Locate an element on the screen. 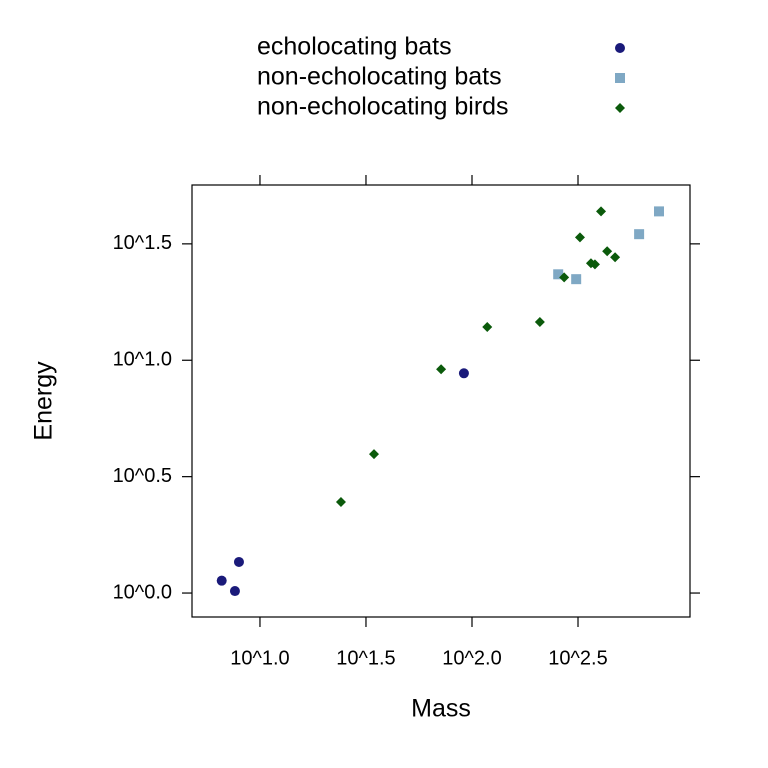  legend-label: echolocating bats is located at coordinates (354, 47).